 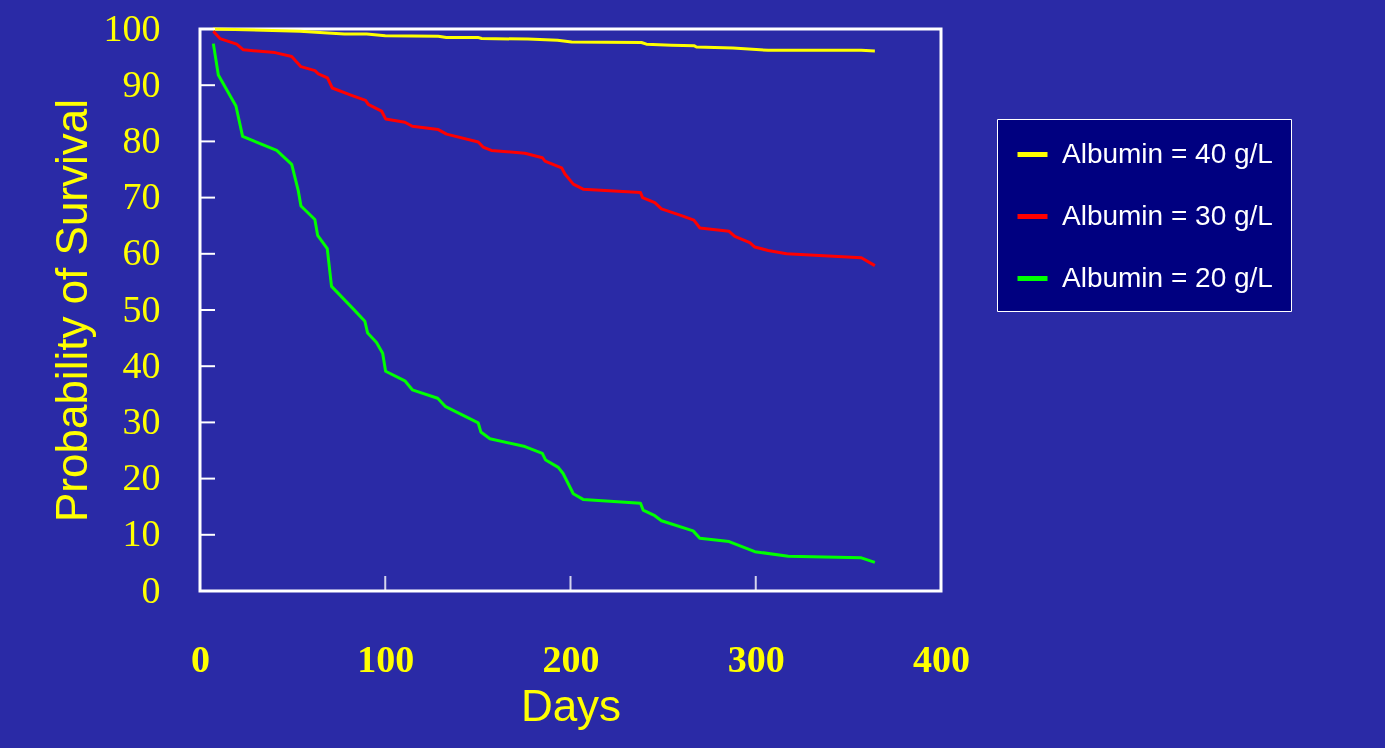 I want to click on x-tick-label: 0, so click(x=200, y=658).